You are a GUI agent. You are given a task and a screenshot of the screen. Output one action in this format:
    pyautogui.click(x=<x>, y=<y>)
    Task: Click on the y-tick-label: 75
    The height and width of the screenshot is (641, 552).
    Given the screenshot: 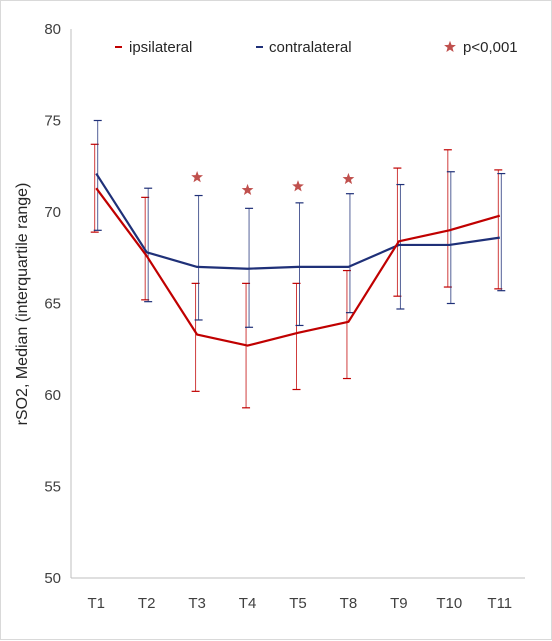 What is the action you would take?
    pyautogui.click(x=52, y=121)
    